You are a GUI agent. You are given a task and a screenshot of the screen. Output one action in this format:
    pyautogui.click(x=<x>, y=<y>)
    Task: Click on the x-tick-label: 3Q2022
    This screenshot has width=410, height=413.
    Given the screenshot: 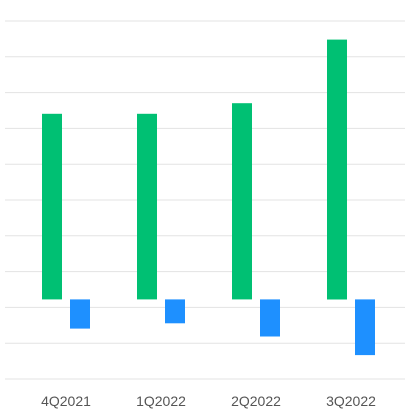 What is the action you would take?
    pyautogui.click(x=351, y=401)
    